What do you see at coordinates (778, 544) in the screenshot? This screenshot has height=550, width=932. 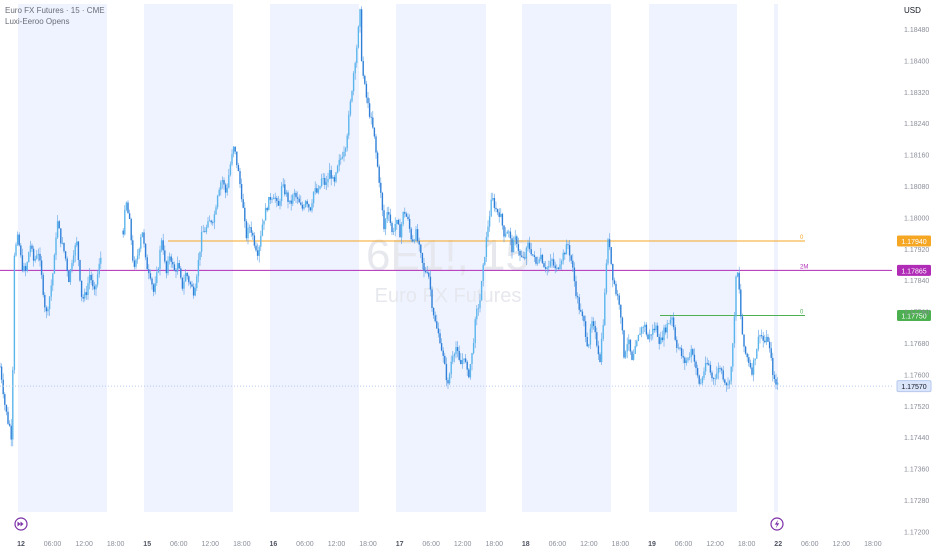 I see `time-tick-label: 22` at bounding box center [778, 544].